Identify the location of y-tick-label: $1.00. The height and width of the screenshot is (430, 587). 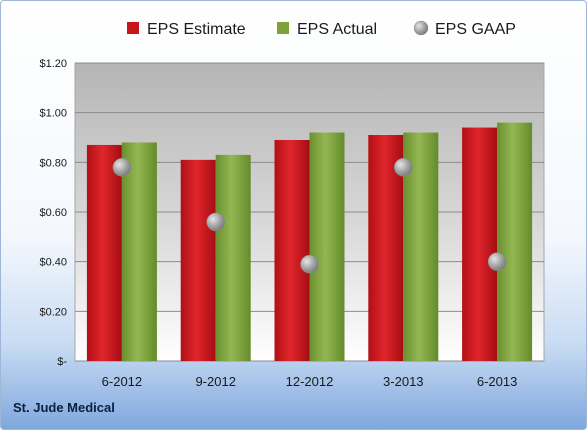
(53, 114).